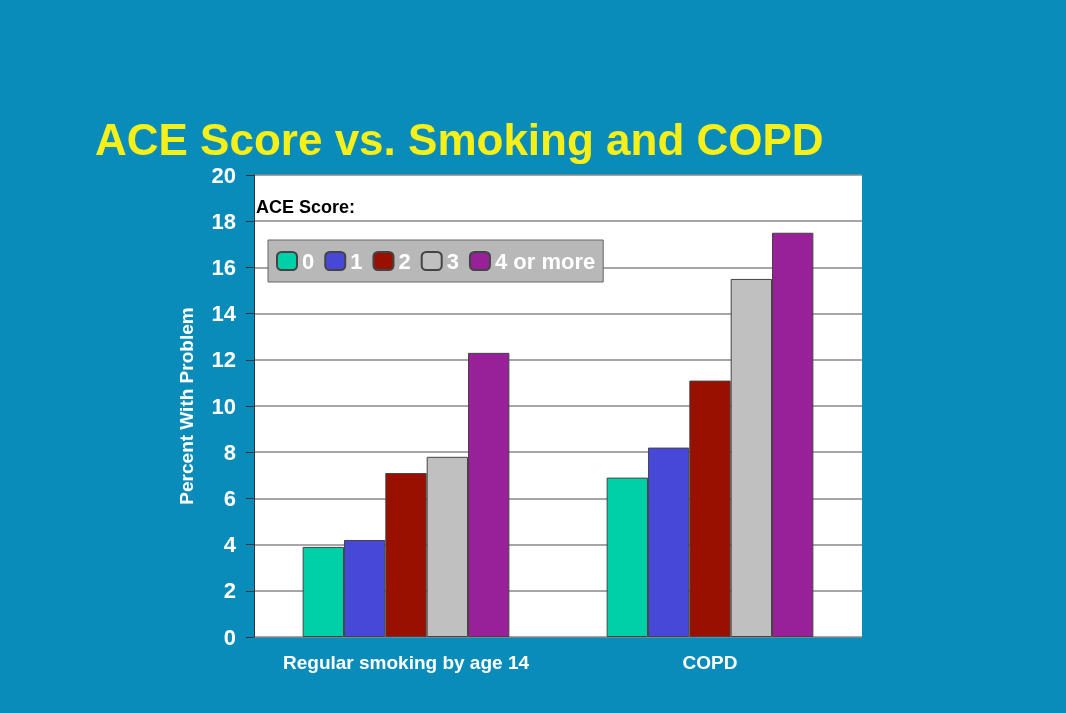 The width and height of the screenshot is (1066, 713). Describe the element at coordinates (223, 175) in the screenshot. I see `y-tick-label: 20` at that location.